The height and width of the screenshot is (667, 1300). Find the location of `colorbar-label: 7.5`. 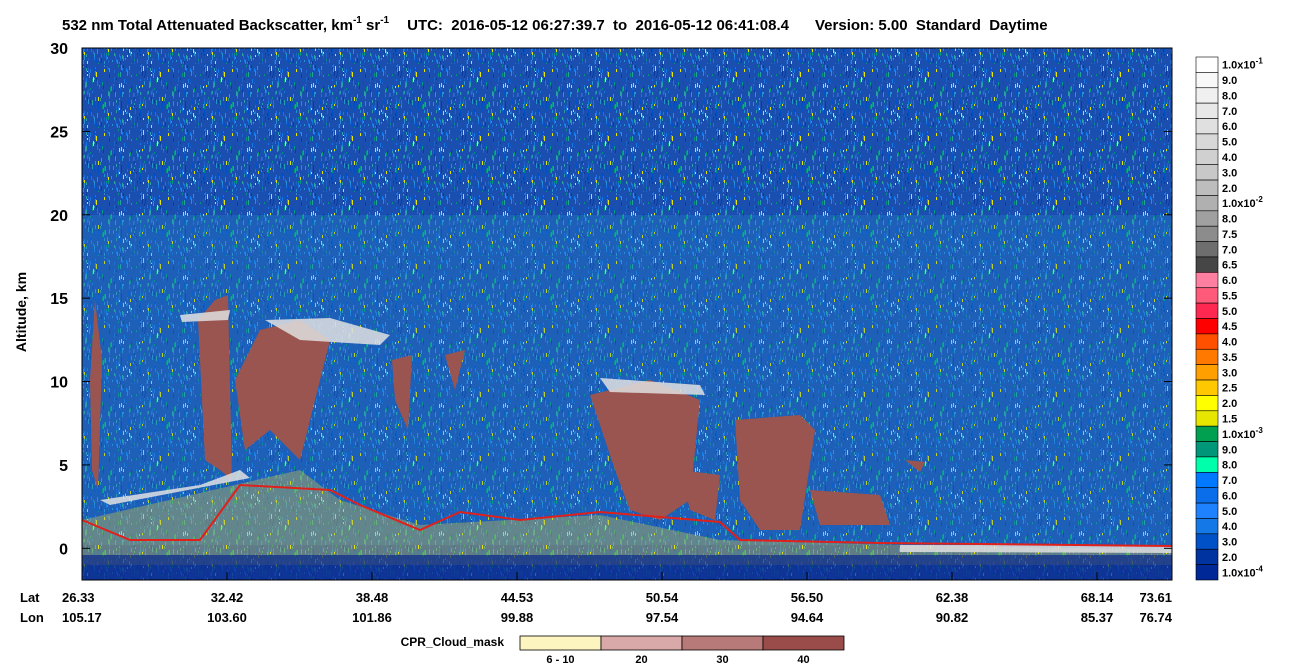

colorbar-label: 7.5 is located at coordinates (1229, 235).